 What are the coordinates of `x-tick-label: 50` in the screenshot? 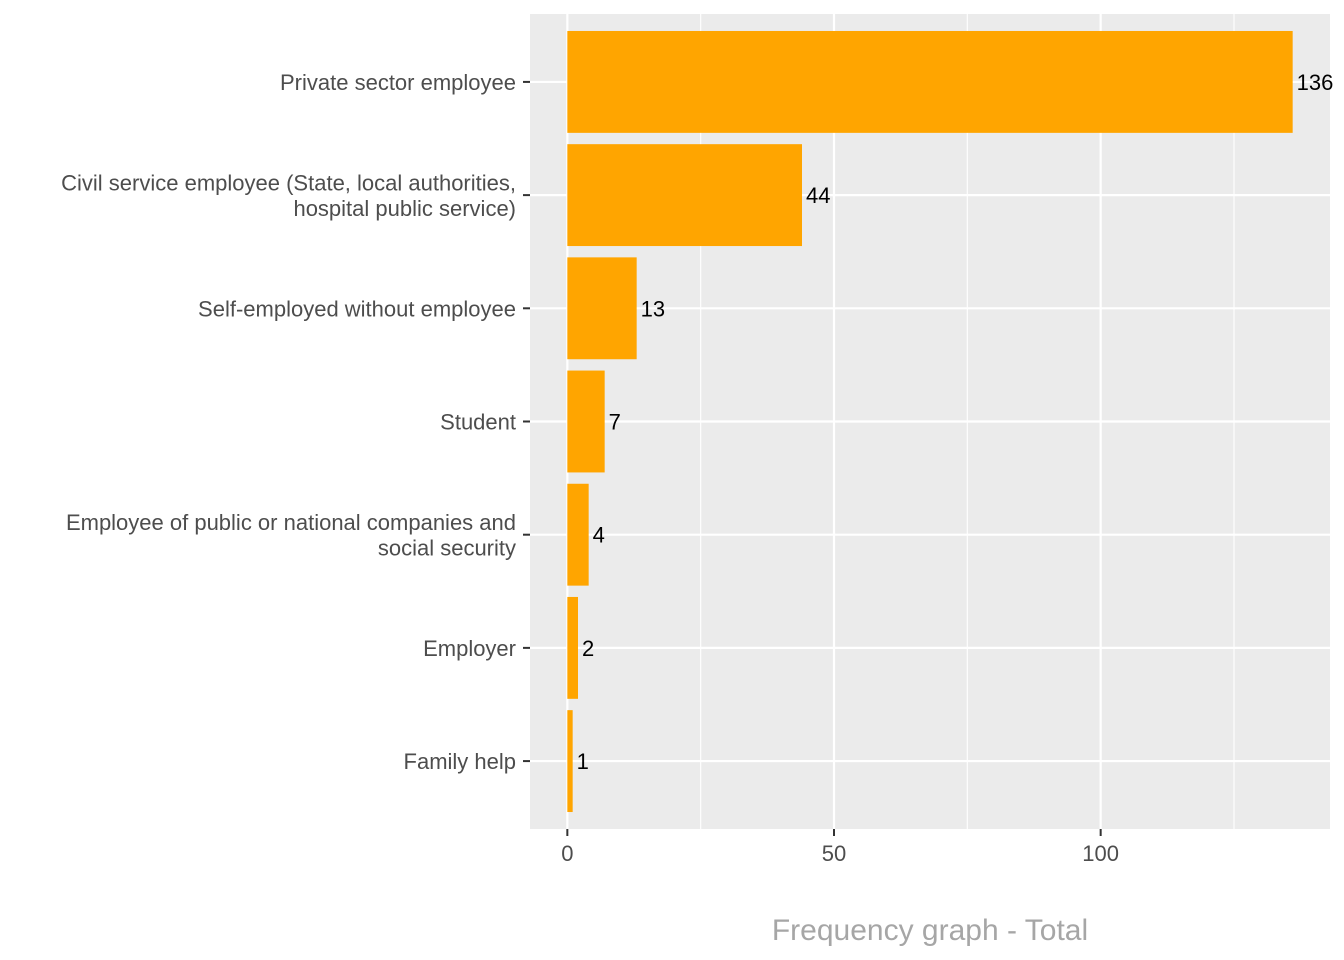 It's located at (834, 853).